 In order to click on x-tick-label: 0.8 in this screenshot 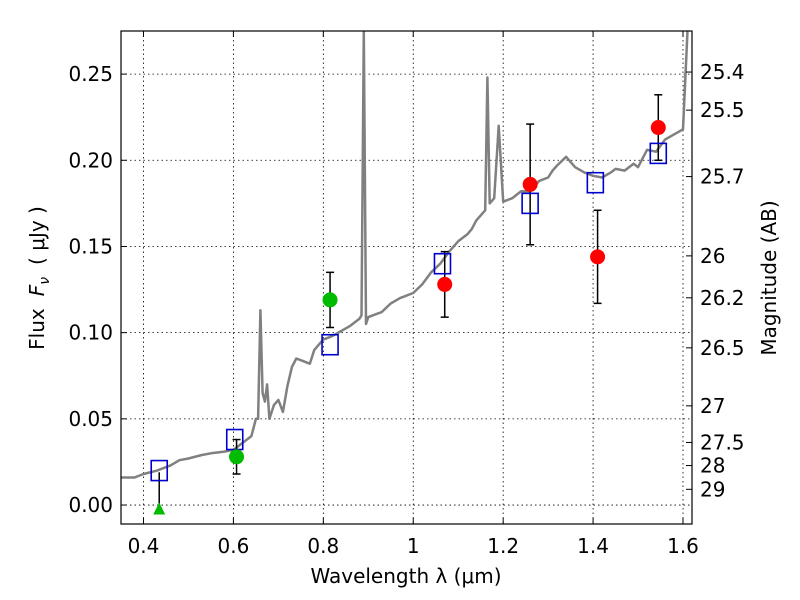, I will do `click(323, 546)`.